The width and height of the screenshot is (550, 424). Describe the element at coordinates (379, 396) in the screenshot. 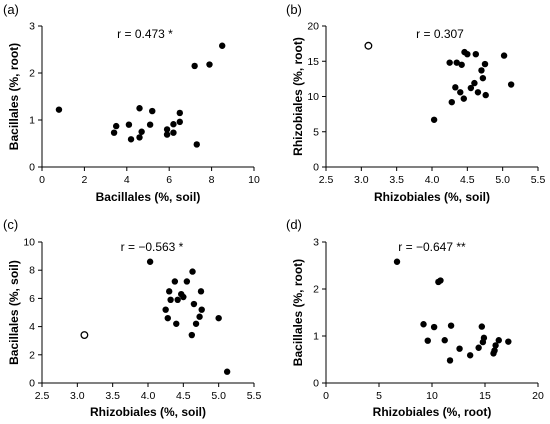

I see `x-tick-label: 5` at that location.